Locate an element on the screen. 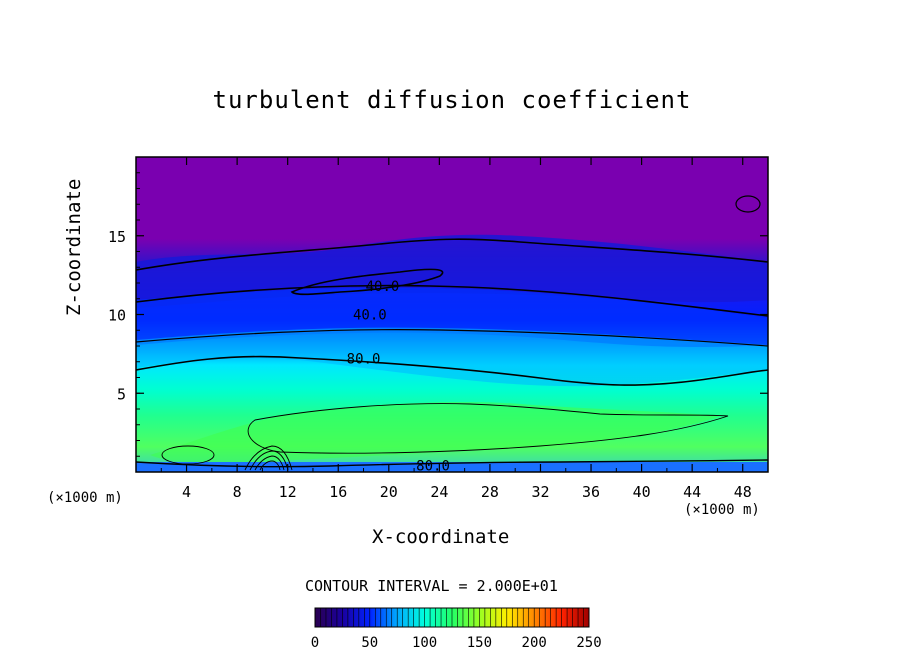  x-axis-label: X-coordinate is located at coordinates (441, 537).